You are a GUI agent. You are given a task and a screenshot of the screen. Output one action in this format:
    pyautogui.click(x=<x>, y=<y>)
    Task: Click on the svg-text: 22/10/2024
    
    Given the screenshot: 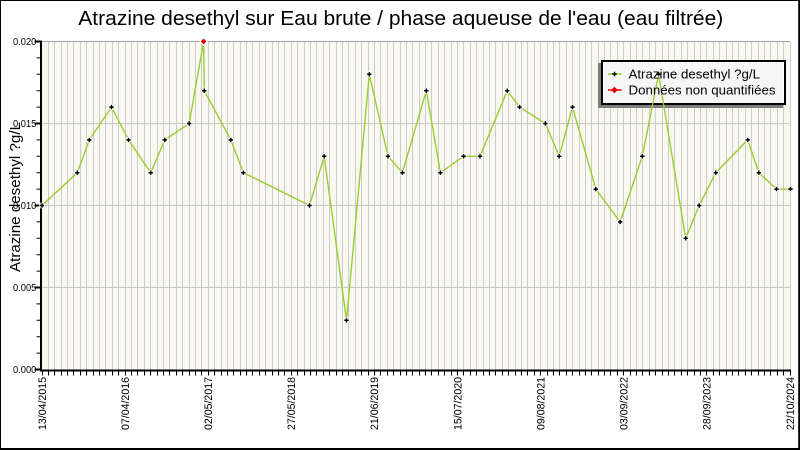 What is the action you would take?
    pyautogui.click(x=791, y=403)
    